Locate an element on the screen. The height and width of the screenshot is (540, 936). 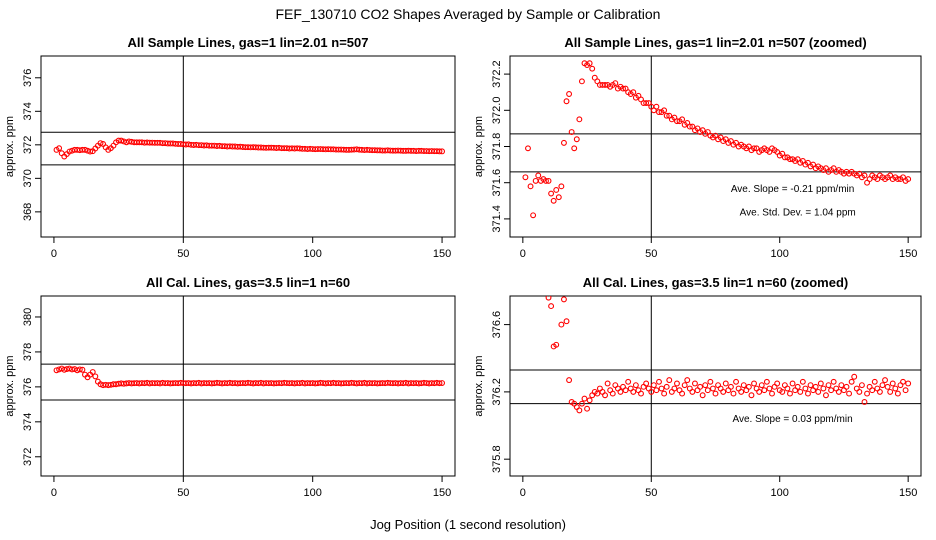
y-tick-label: 376.6 is located at coordinates (497, 325).